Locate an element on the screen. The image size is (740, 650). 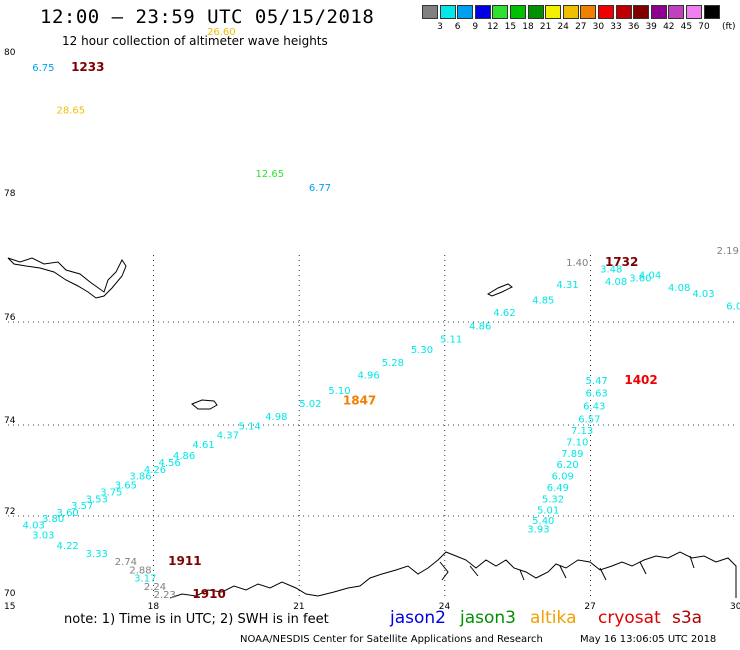
wave-height-label: 4.85 is located at coordinates (543, 300).